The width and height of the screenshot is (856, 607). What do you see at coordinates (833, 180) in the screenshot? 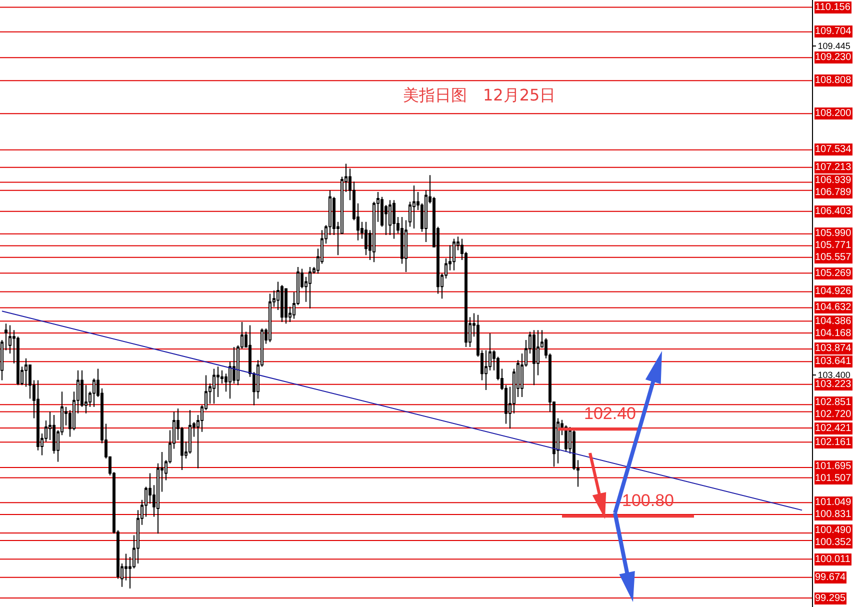
I see `ref-line-label: 106.939` at bounding box center [833, 180].